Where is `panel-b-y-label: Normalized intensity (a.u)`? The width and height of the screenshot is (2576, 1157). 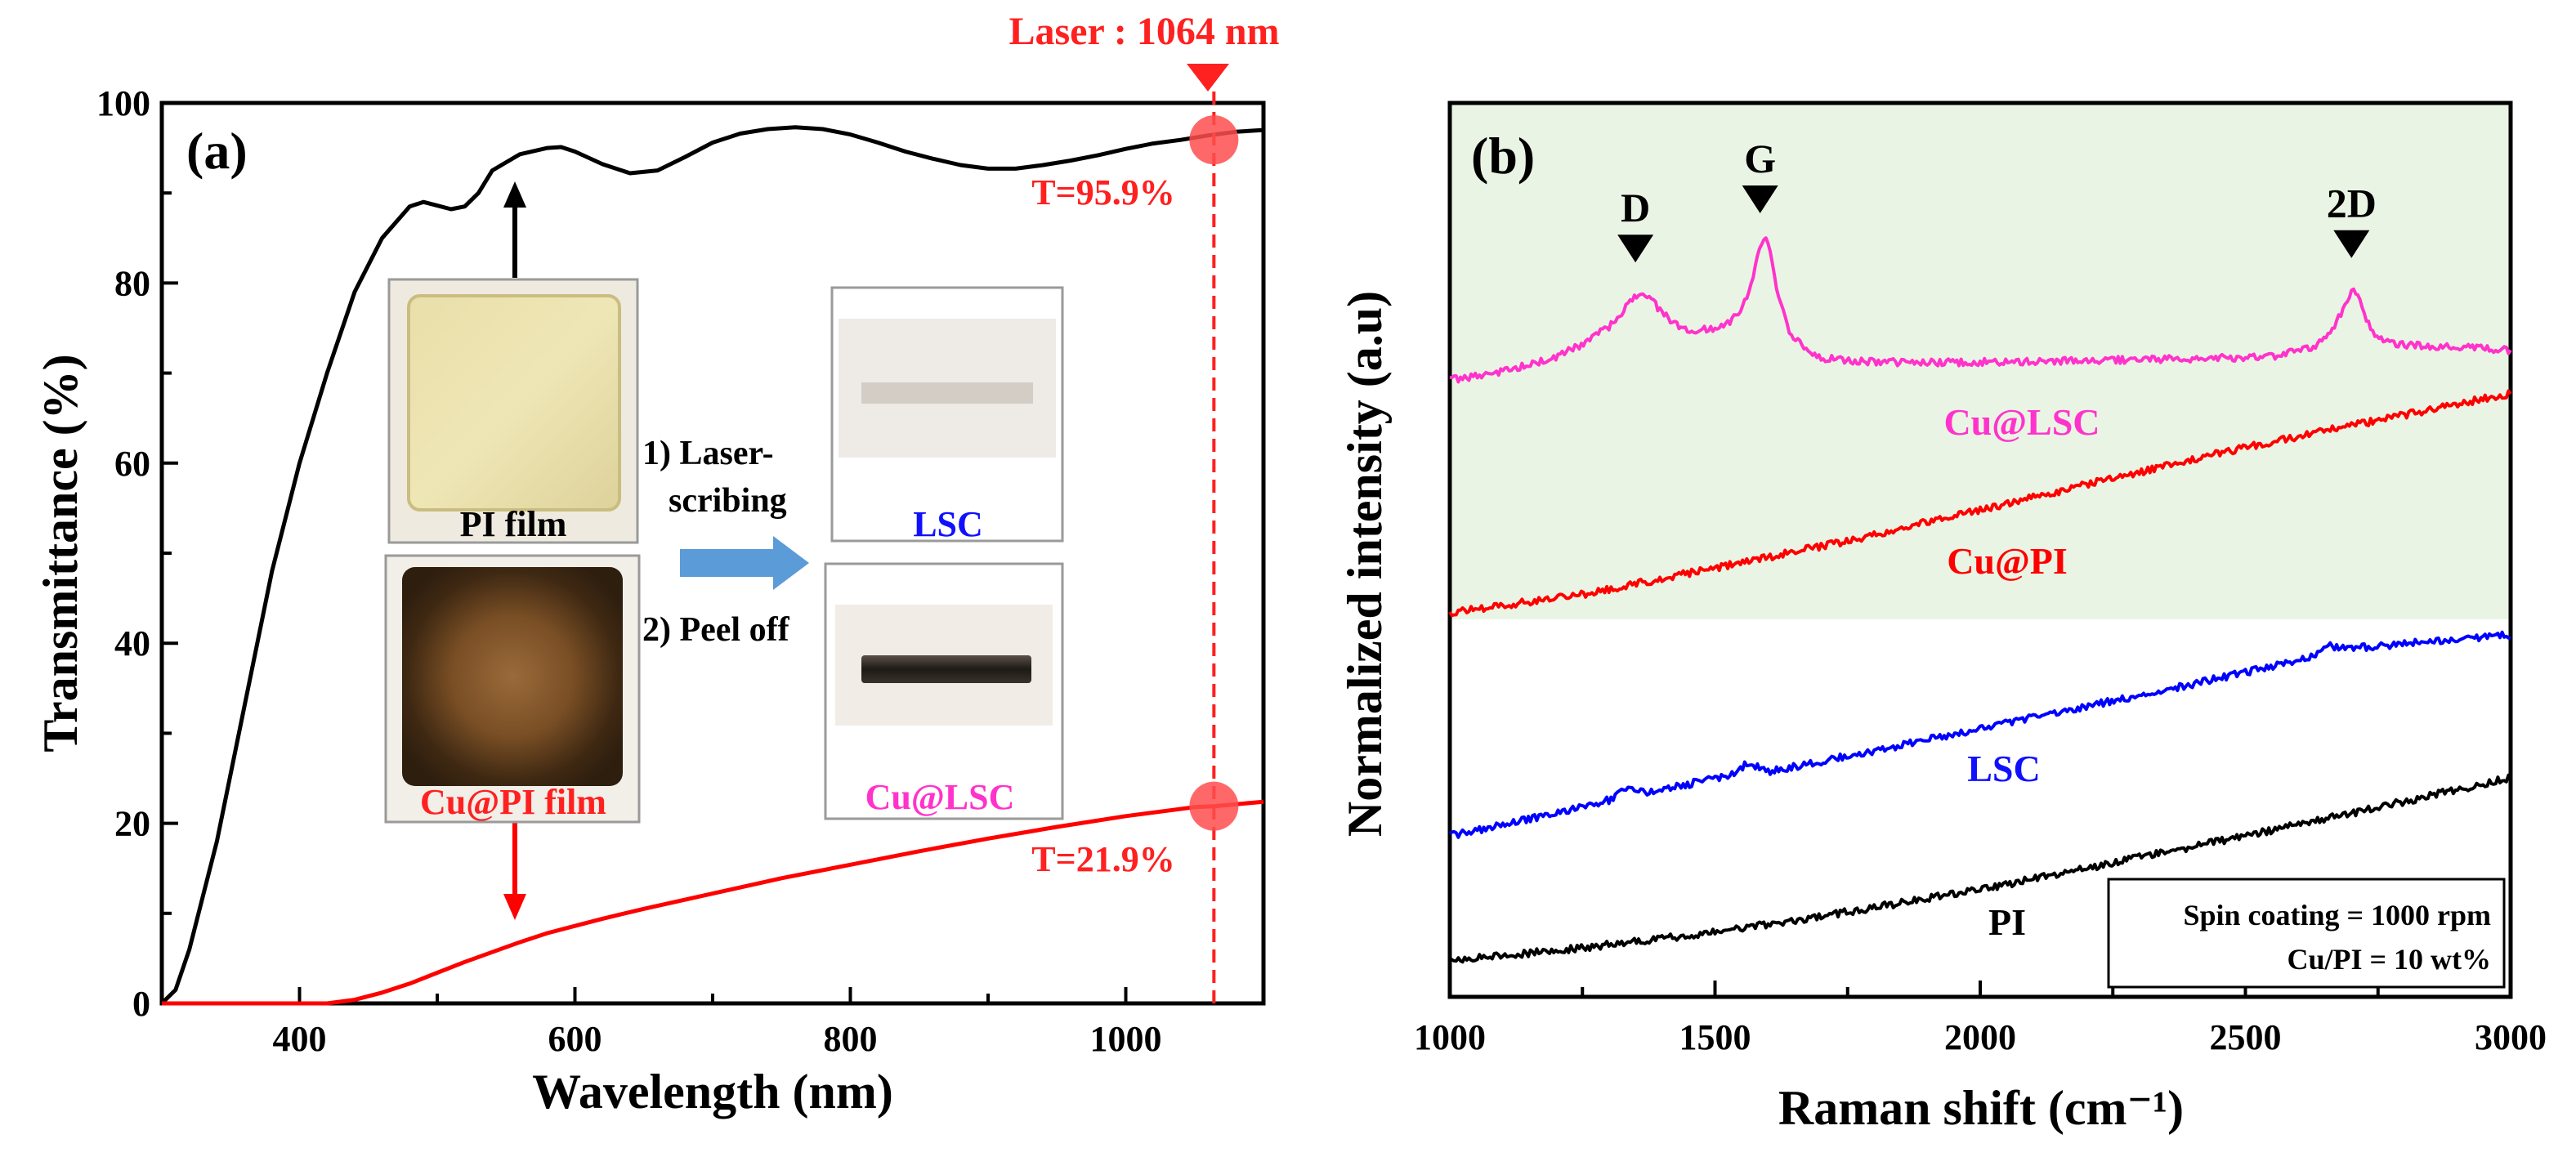 panel-b-y-label: Normalized intensity (a.u) is located at coordinates (1365, 564).